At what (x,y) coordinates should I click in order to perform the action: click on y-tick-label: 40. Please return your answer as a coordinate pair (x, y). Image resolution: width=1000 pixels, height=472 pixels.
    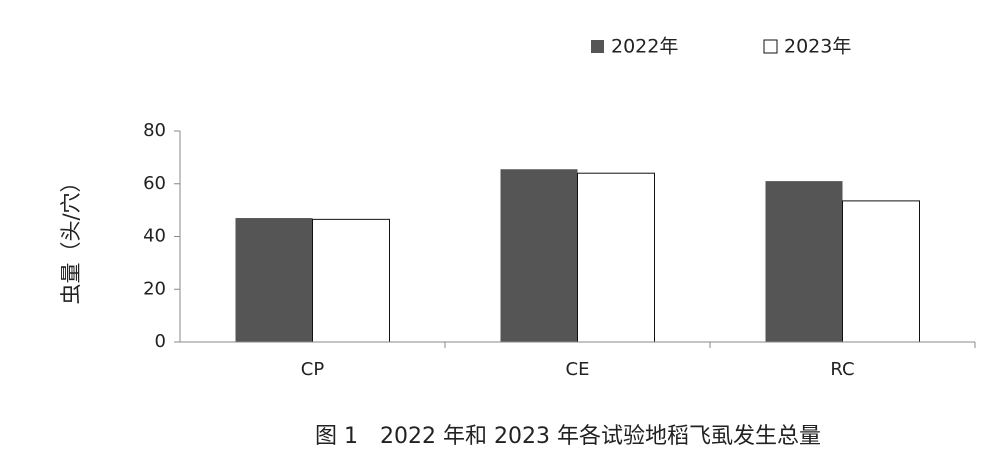
    Looking at the image, I should click on (154, 236).